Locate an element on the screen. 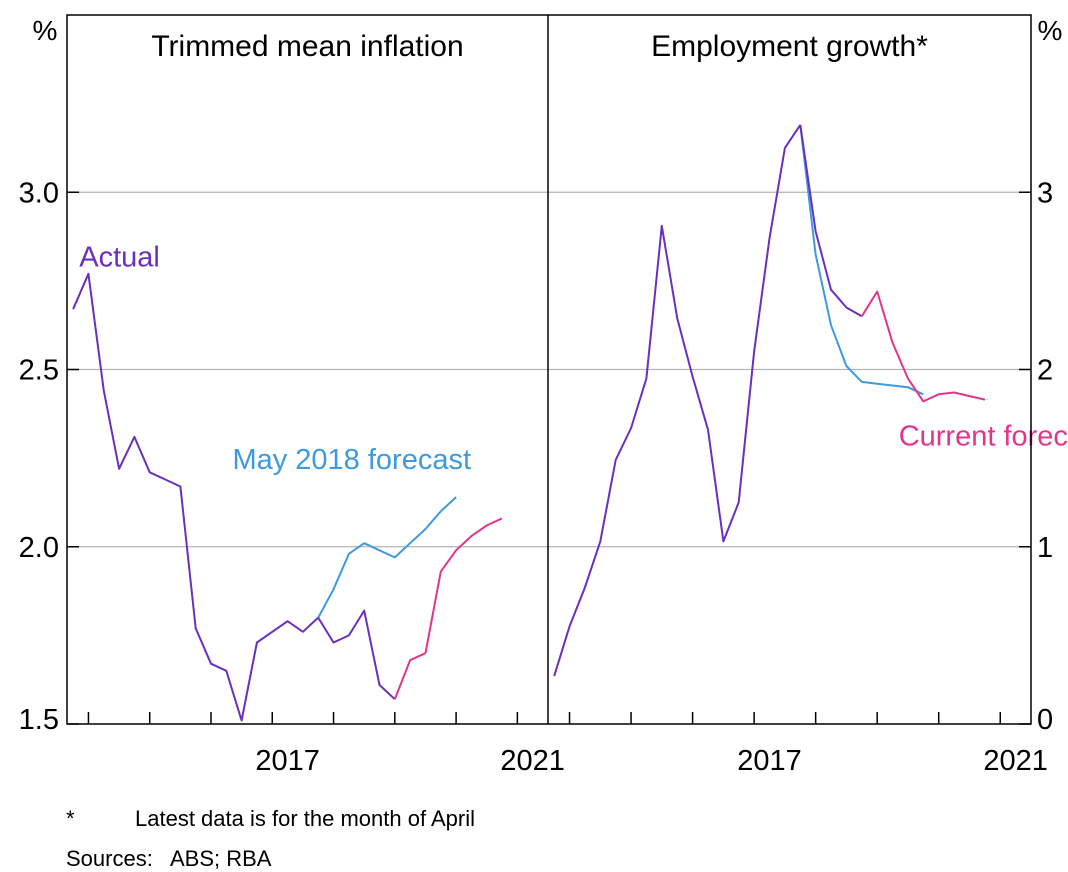 This screenshot has width=1068, height=872. sources-text: ABS; RBA is located at coordinates (221, 858).